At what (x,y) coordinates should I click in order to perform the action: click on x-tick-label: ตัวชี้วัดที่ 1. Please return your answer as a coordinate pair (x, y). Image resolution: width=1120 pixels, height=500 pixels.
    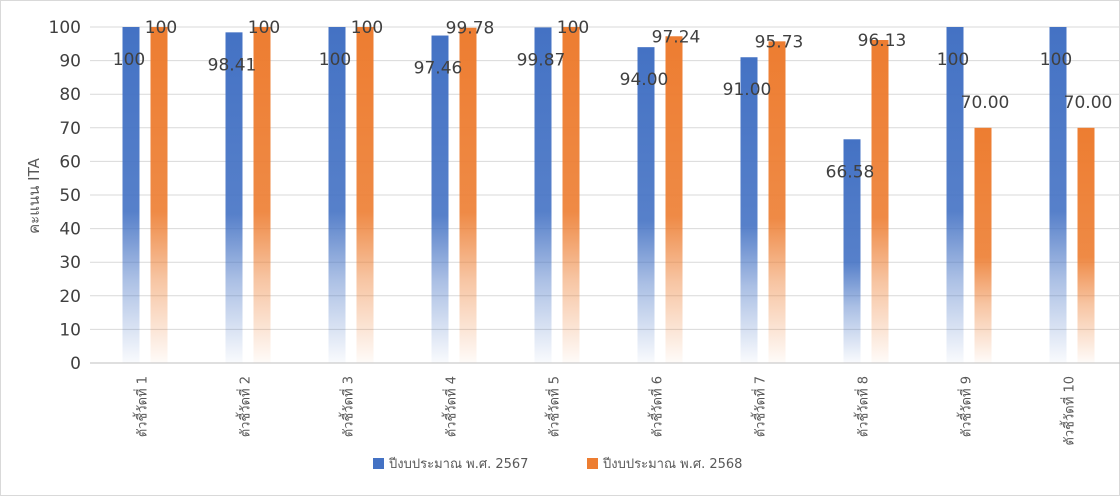
    Looking at the image, I should click on (142, 406).